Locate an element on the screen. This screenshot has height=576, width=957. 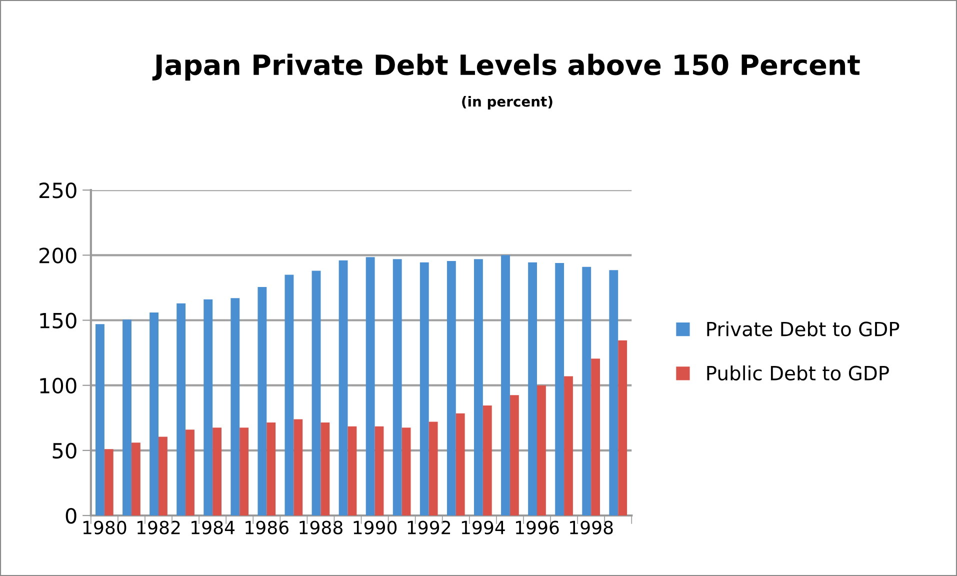
y-tick-label: 0 is located at coordinates (71, 516).